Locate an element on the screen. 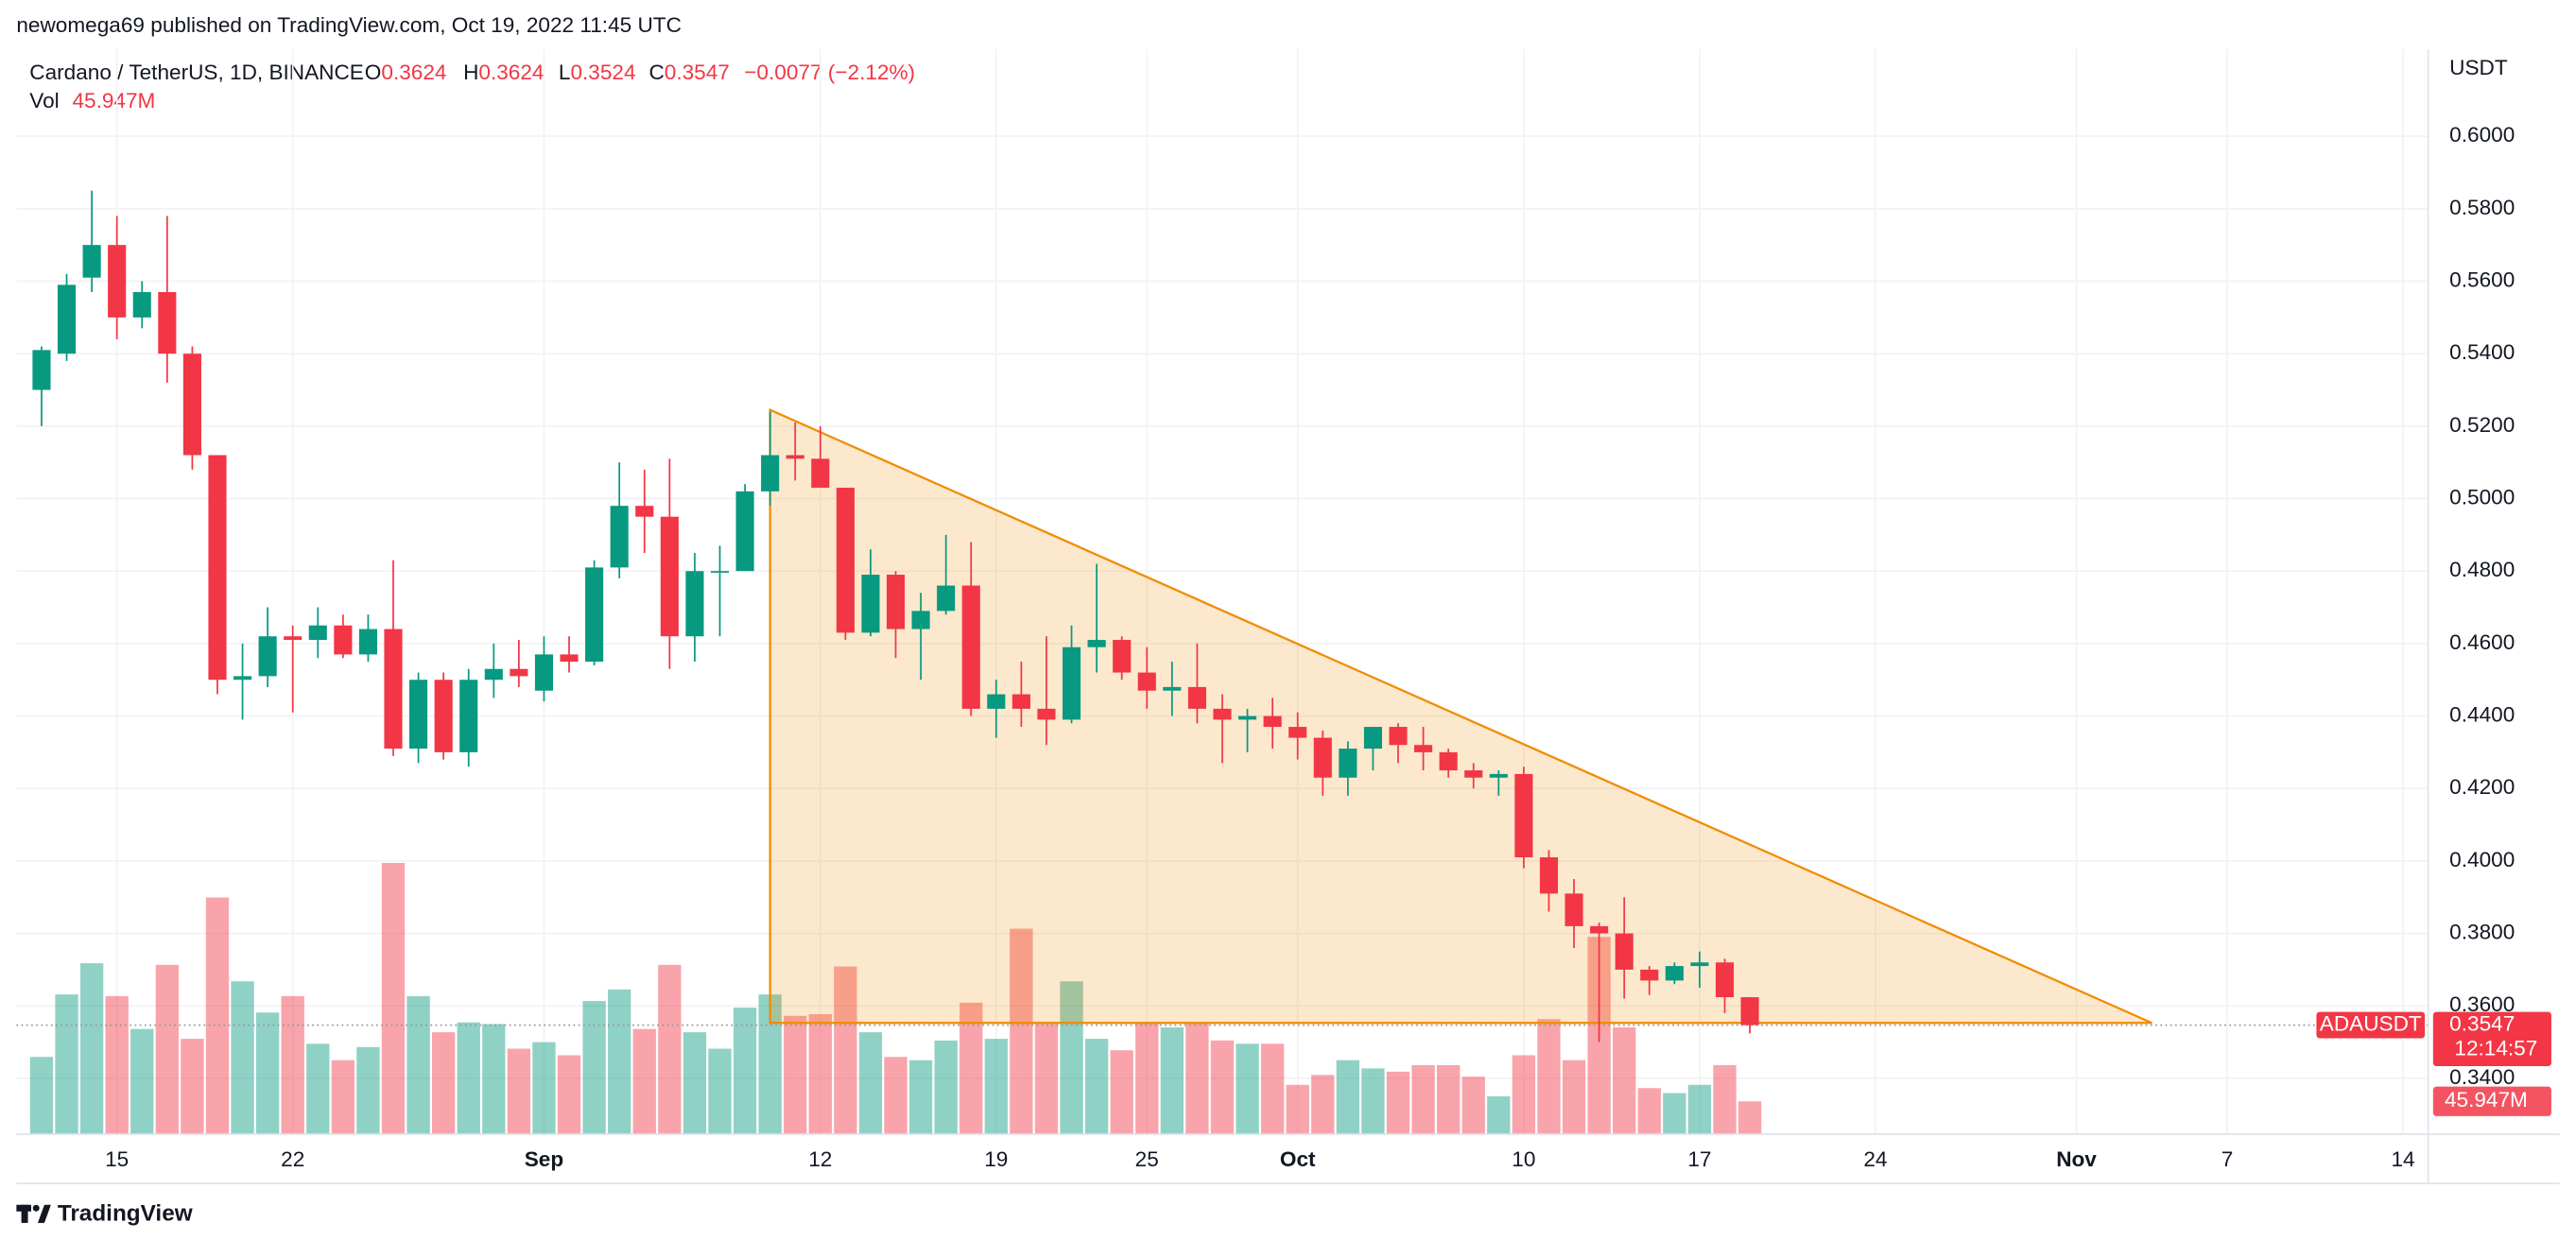  volume-header: Vol 45.947M is located at coordinates (92, 100).